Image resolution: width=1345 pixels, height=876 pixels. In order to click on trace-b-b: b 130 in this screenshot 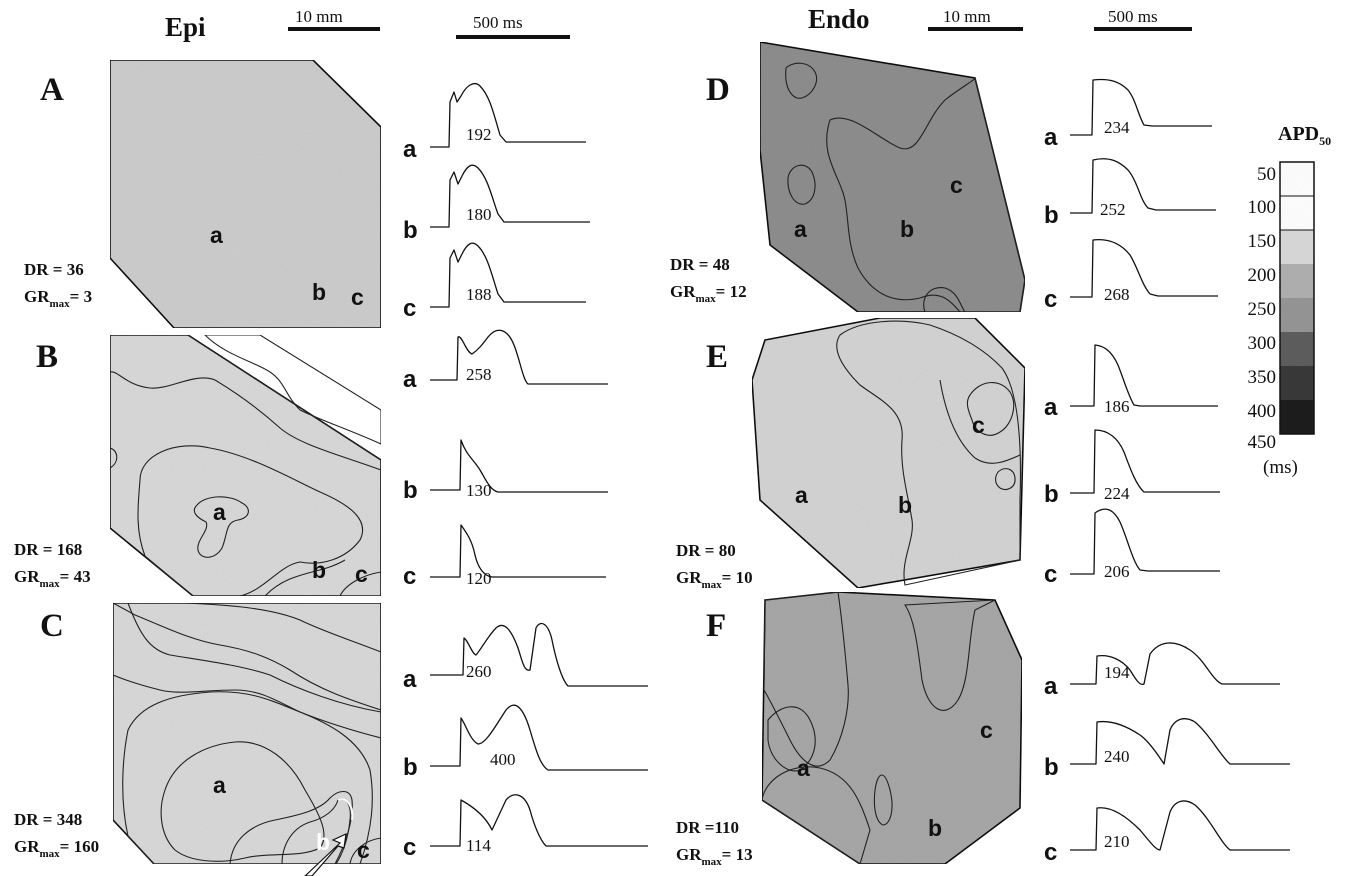, I will do `click(505, 471)`.